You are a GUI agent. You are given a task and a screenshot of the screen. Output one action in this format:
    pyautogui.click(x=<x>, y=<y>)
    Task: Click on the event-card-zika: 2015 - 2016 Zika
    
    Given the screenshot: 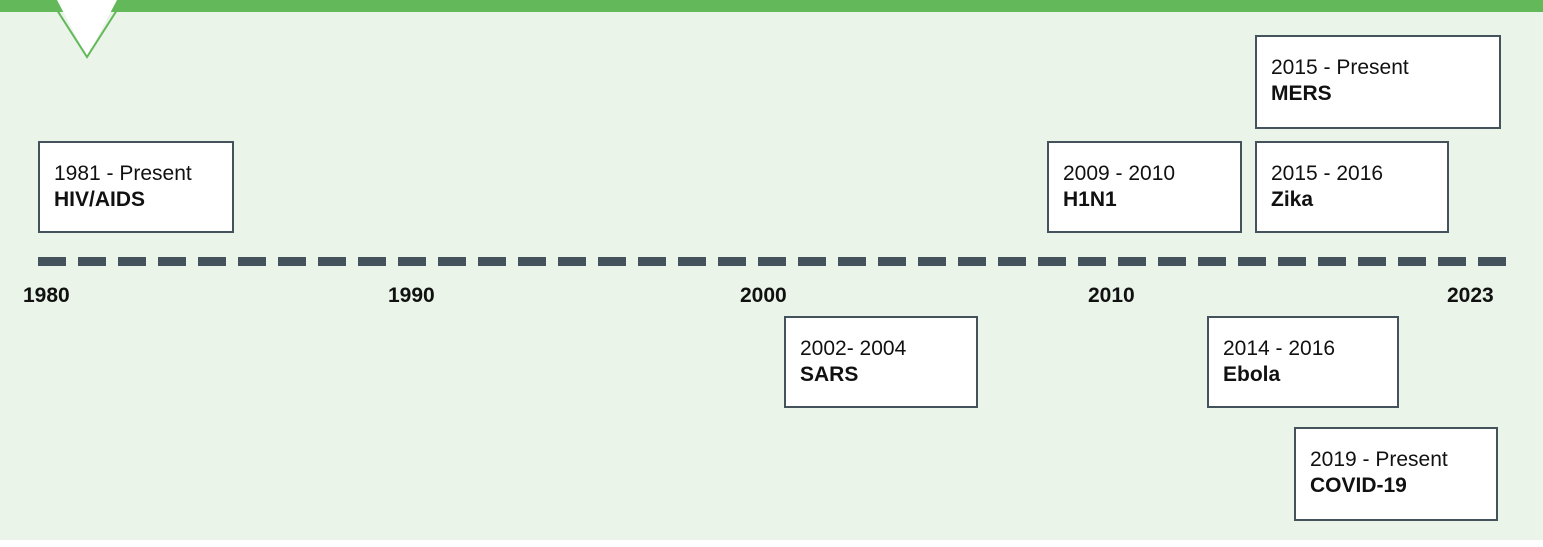 What is the action you would take?
    pyautogui.click(x=1352, y=187)
    